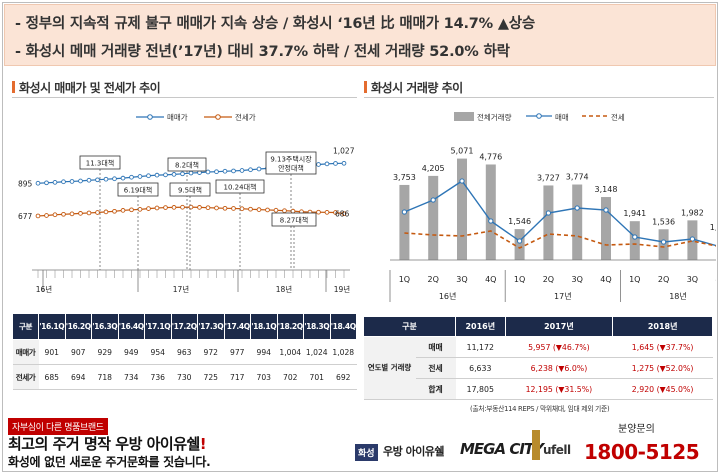 The height and width of the screenshot is (474, 720). Describe the element at coordinates (414, 451) in the screenshot. I see `brand-name: 우방 아이유쉘` at that location.